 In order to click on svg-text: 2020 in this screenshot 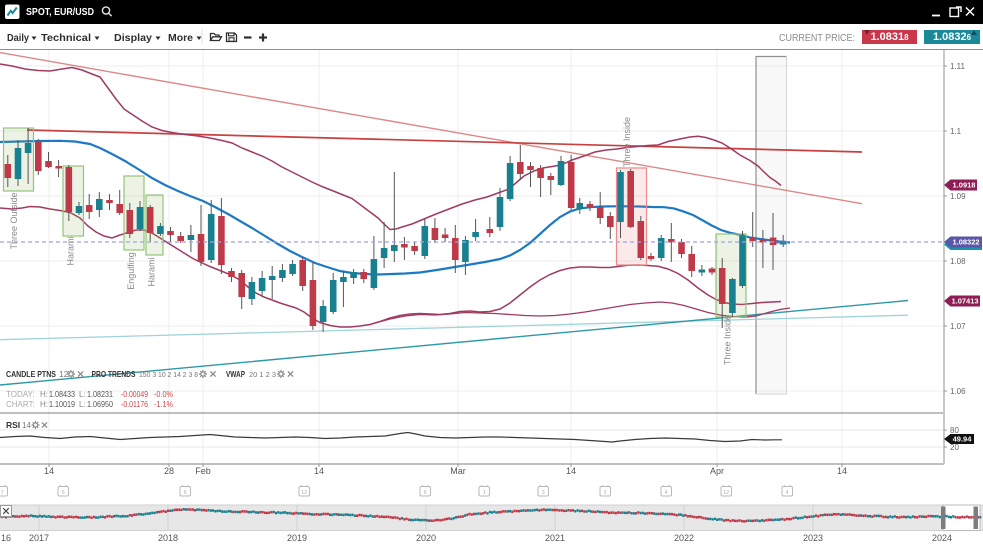, I will do `click(426, 538)`.